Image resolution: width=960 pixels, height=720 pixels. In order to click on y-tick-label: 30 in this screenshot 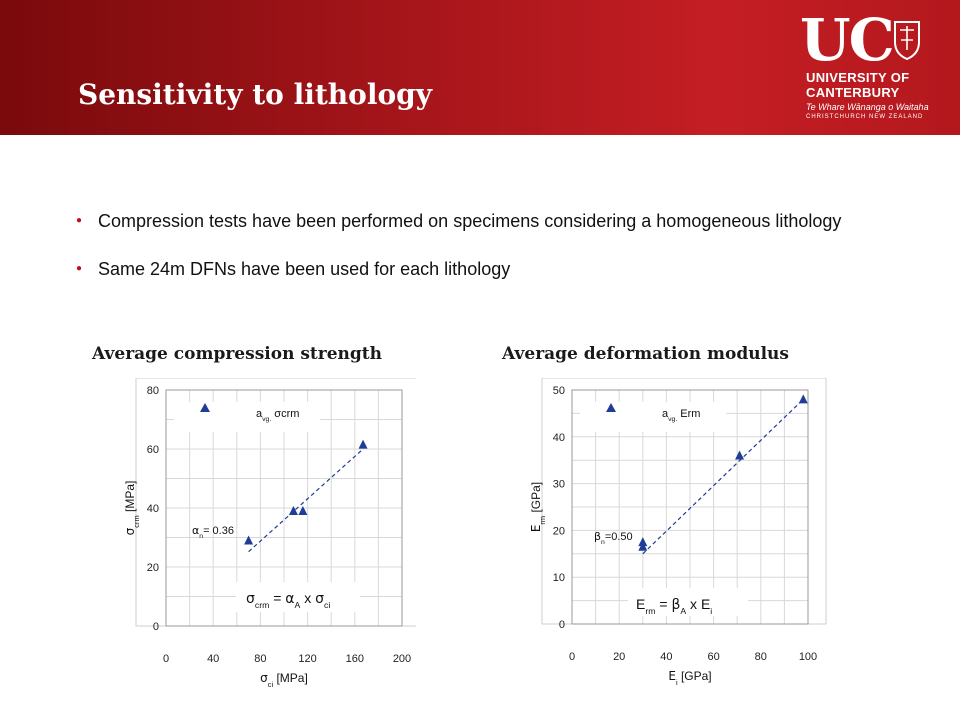, I will do `click(559, 485)`.